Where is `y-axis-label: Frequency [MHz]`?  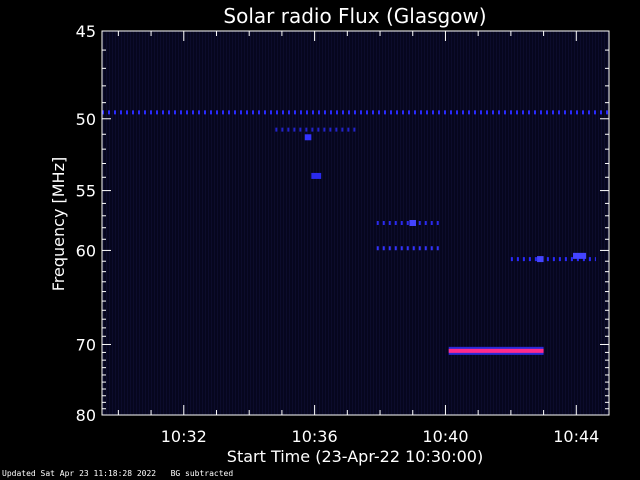
y-axis-label: Frequency [MHz] is located at coordinates (58, 224).